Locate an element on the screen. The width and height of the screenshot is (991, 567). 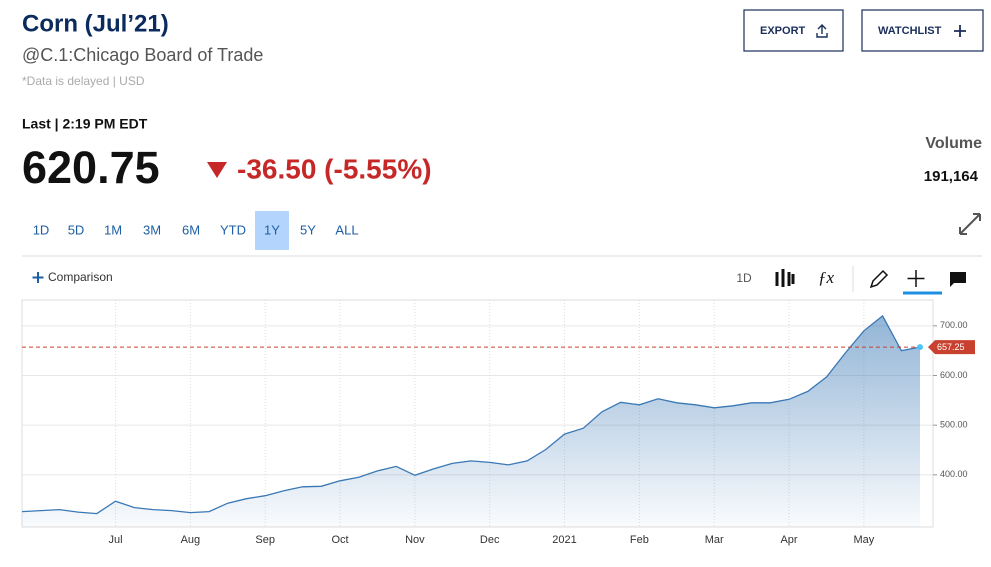
watchlist-button: WATCHLIST is located at coordinates (922, 30).